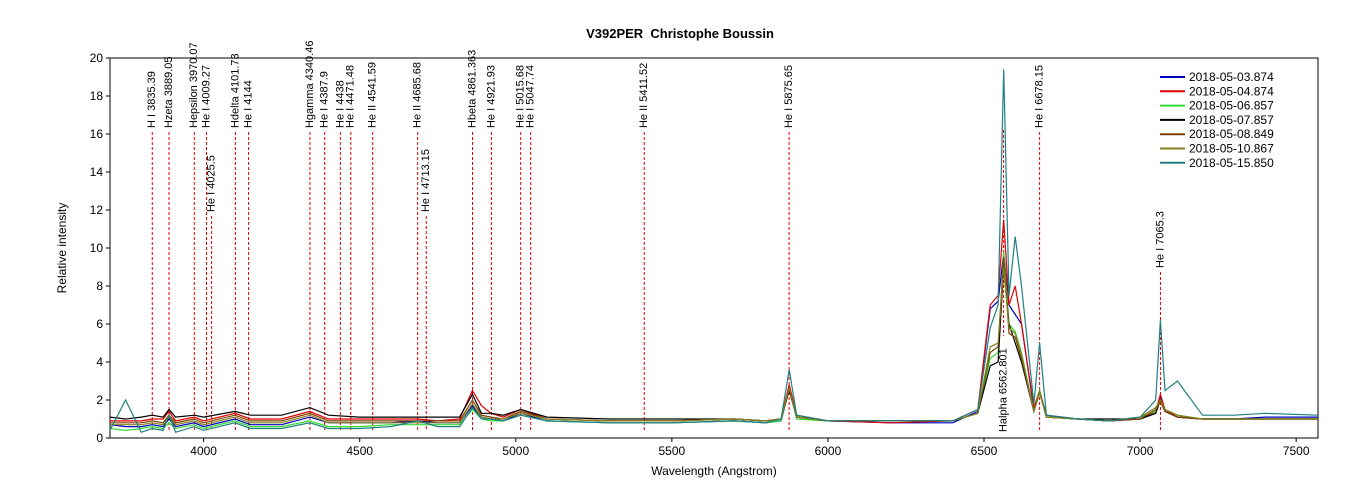 The image size is (1360, 500). Describe the element at coordinates (194, 85) in the screenshot. I see `annotation-label: Hepsilon 3970.07` at that location.